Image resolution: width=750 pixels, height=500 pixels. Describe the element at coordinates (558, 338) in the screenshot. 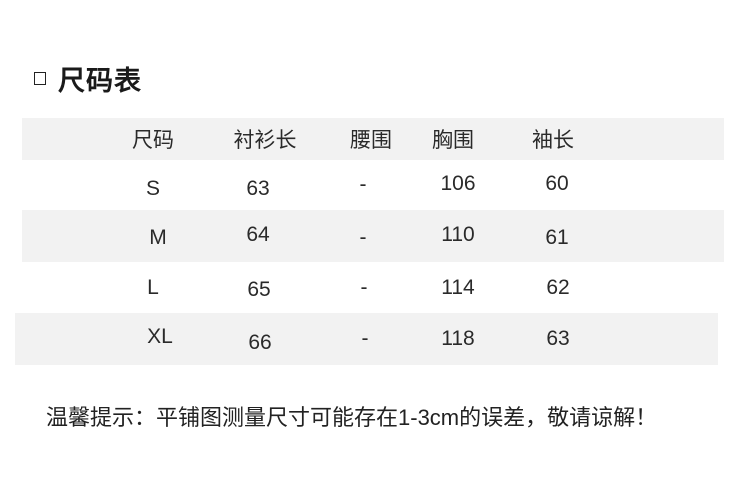

I see `cell-sleeve: 63` at that location.